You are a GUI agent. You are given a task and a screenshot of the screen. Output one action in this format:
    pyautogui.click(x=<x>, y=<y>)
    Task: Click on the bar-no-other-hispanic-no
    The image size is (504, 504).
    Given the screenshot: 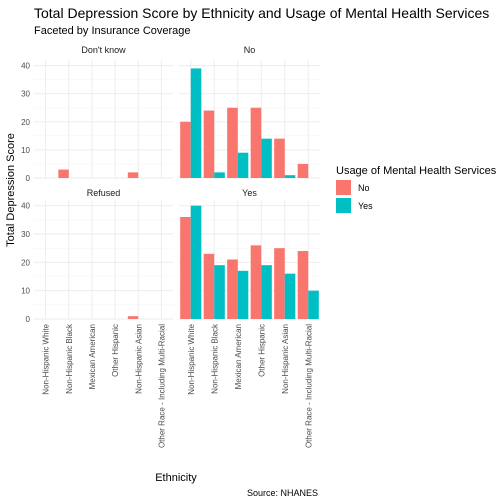 What is the action you would take?
    pyautogui.click(x=256, y=142)
    